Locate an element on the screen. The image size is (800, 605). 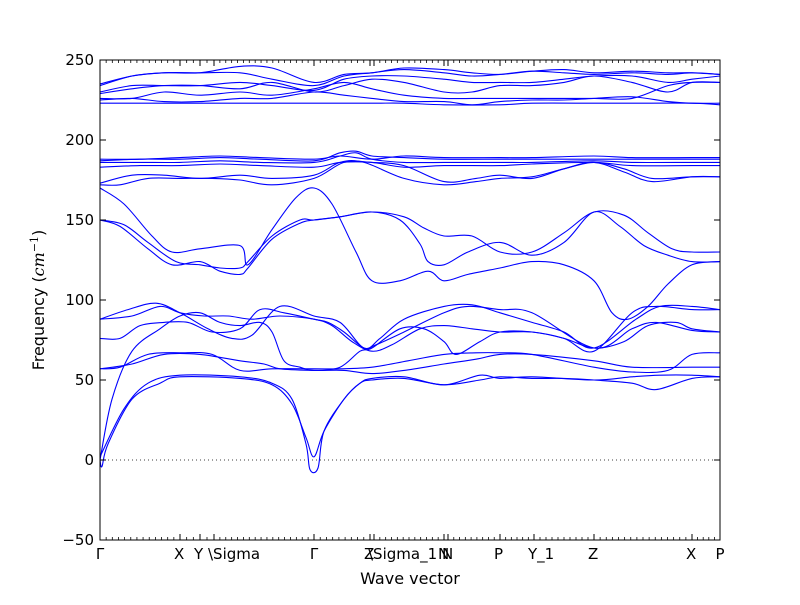
y-tick-label: −50 is located at coordinates (78, 540).